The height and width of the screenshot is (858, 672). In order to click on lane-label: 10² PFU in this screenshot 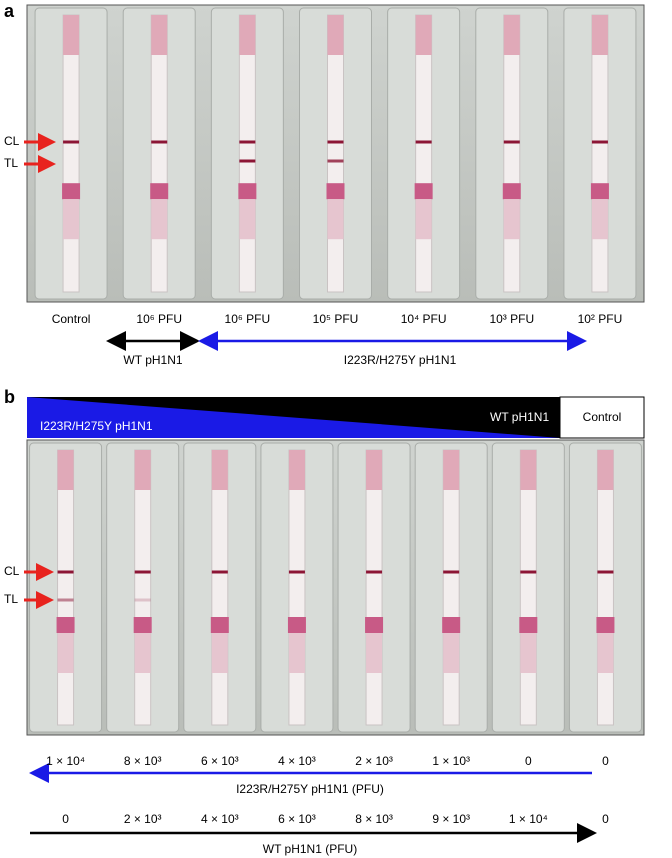, I will do `click(600, 319)`.